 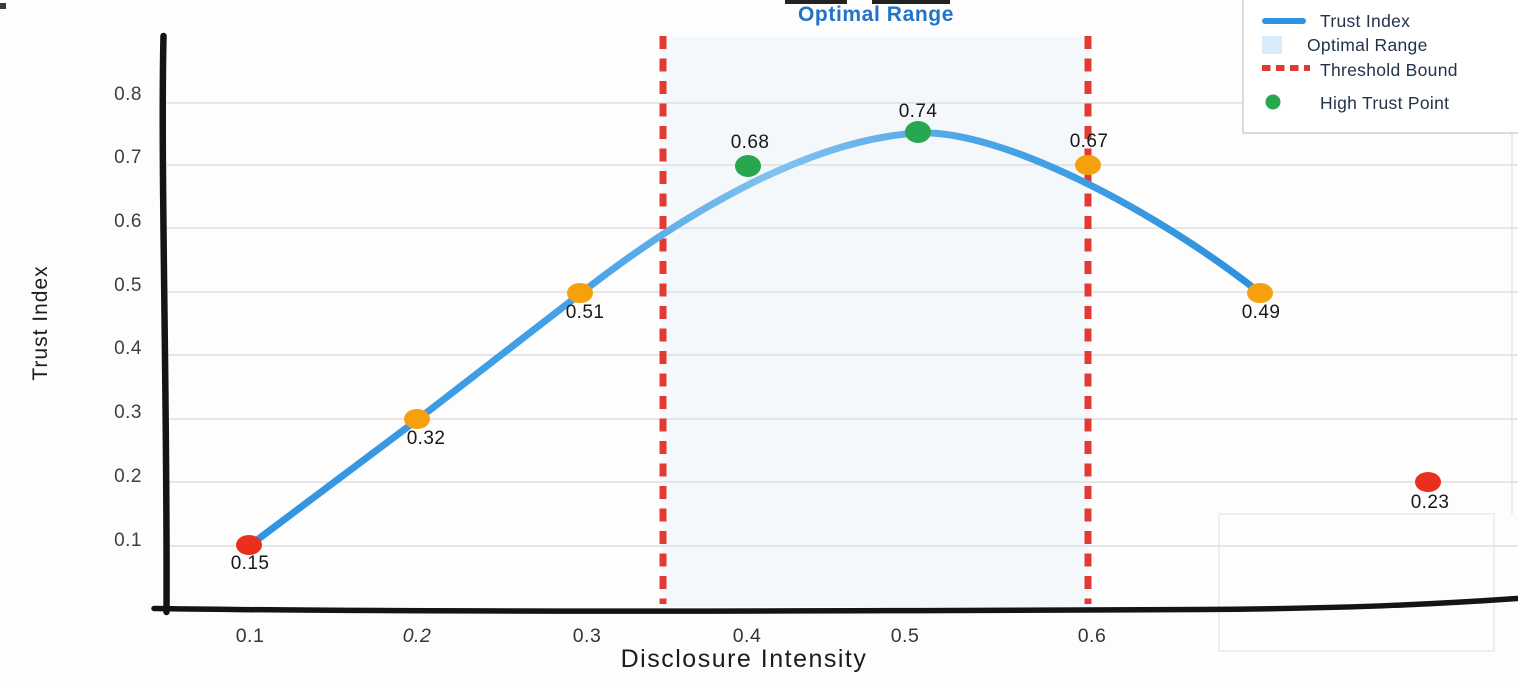 I want to click on y-tick-label: 0.6, so click(x=128, y=221).